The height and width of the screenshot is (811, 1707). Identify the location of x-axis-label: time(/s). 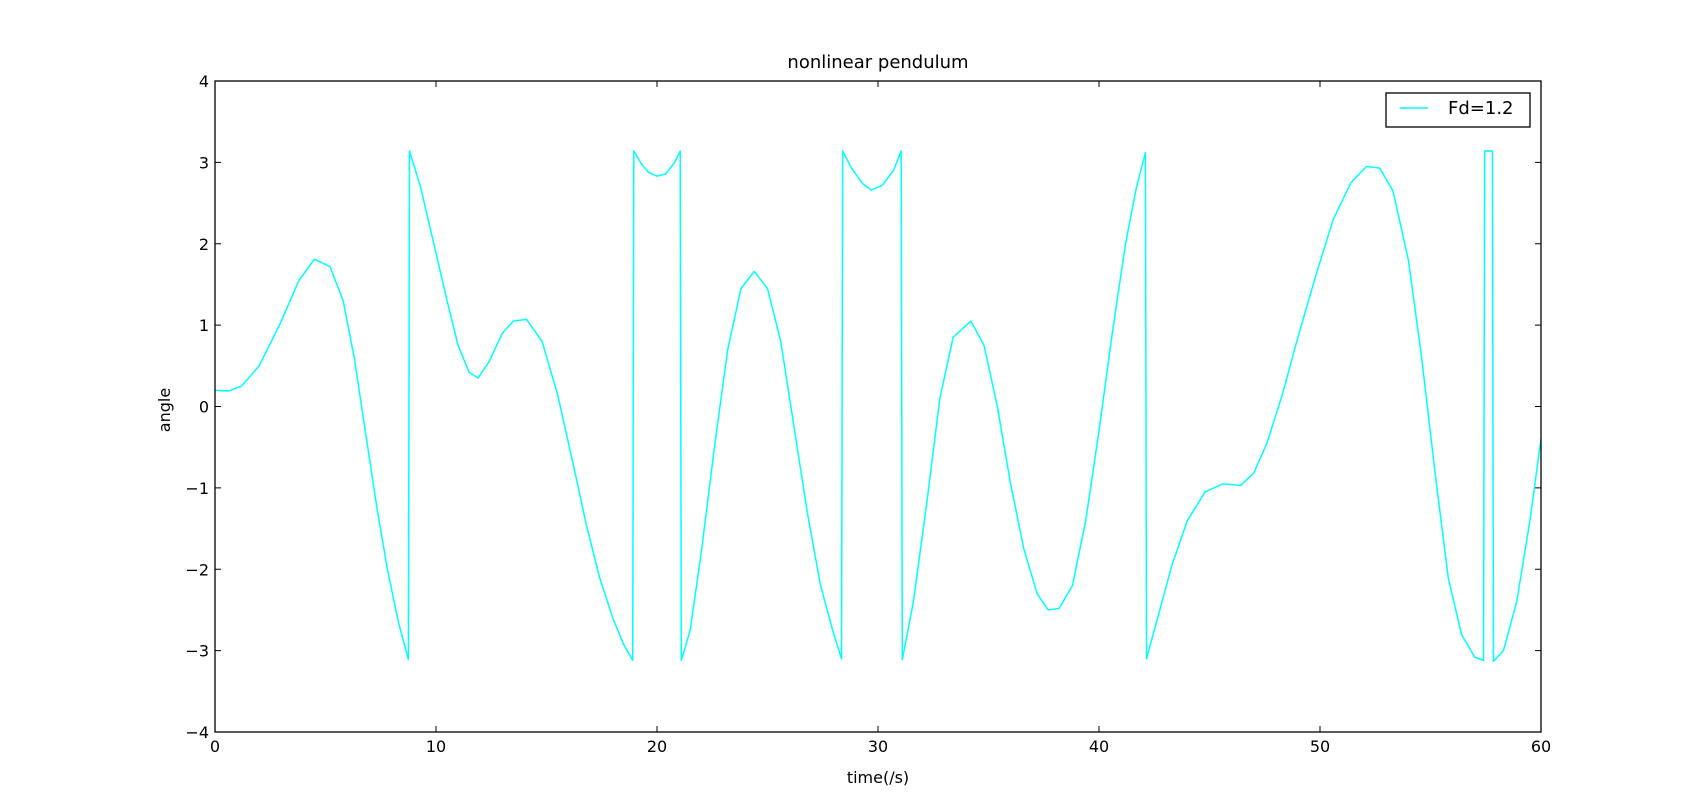
(878, 777).